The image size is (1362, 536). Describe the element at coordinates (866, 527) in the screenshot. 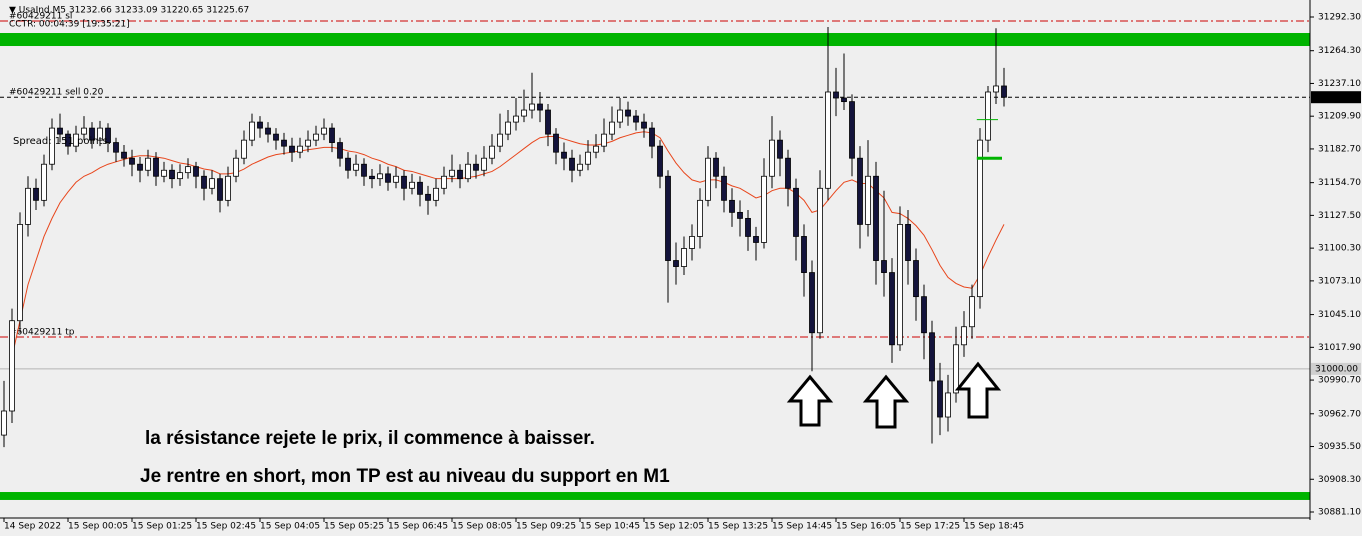

I see `x-tick-label: 15 Sep 16:05` at that location.